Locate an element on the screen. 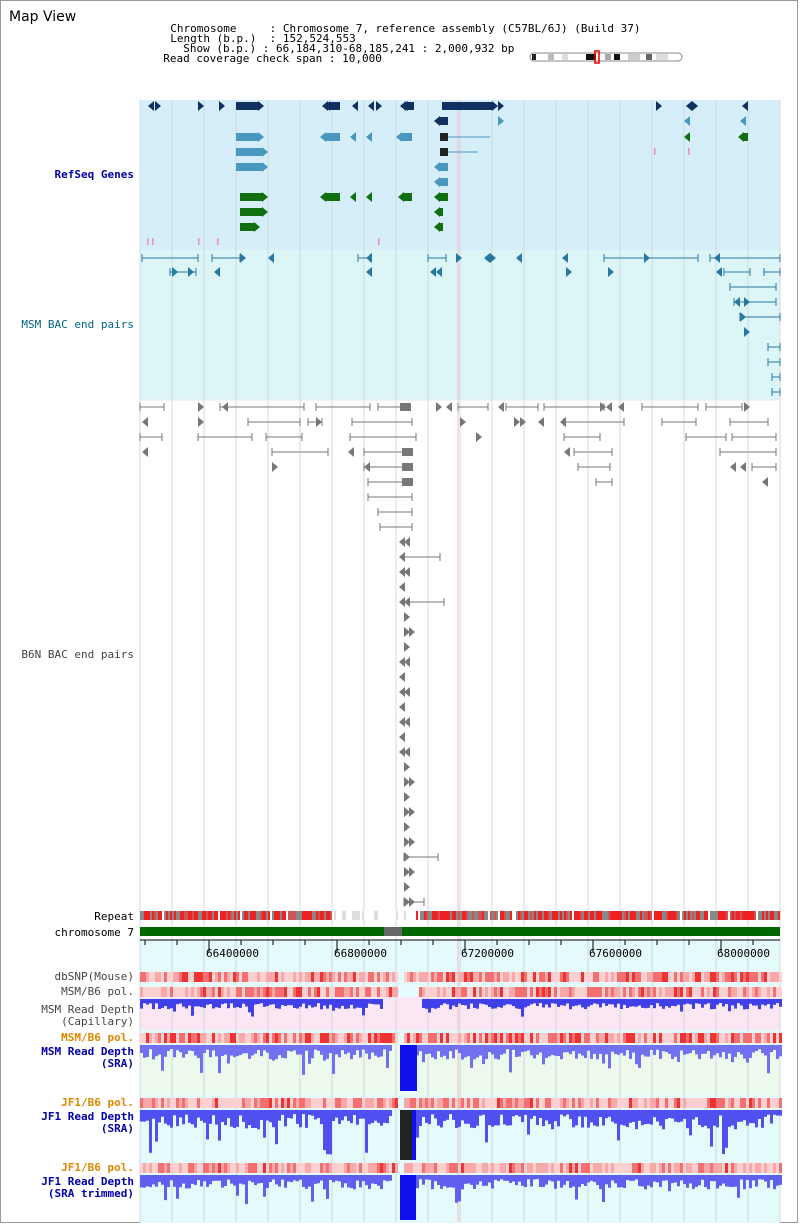 The height and width of the screenshot is (1225, 800). ideogram-band is located at coordinates (534, 57).